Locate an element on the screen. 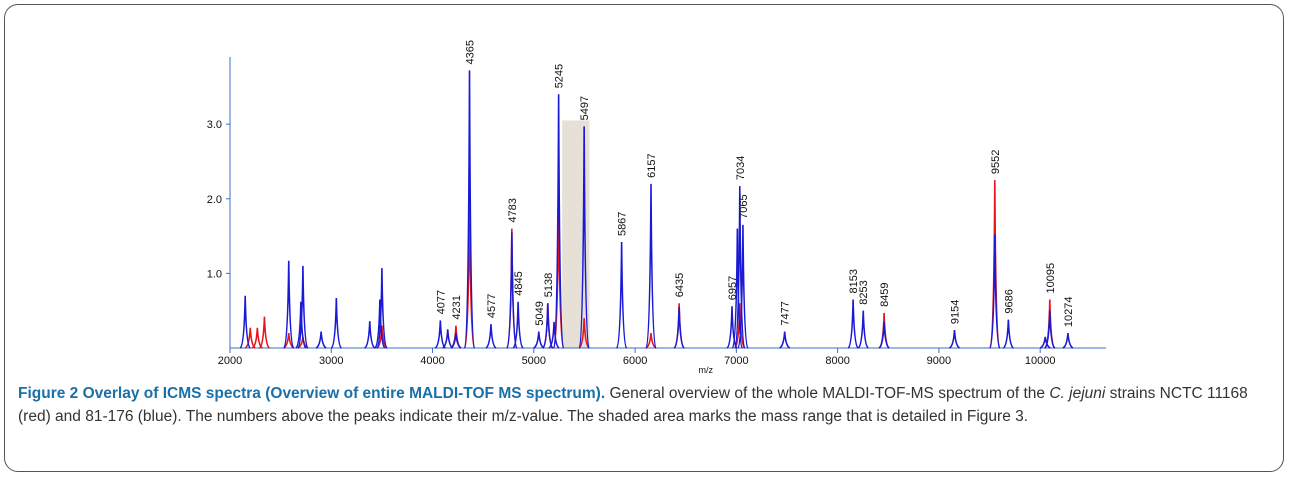 Image resolution: width=1292 pixels, height=479 pixels. peak-label: 4077 is located at coordinates (441, 302).